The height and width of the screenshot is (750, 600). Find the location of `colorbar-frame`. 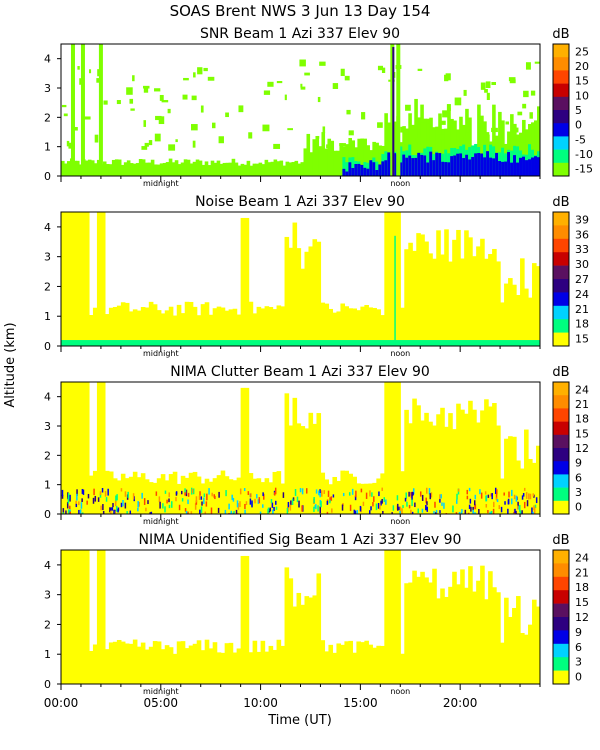

colorbar-frame is located at coordinates (561, 110).